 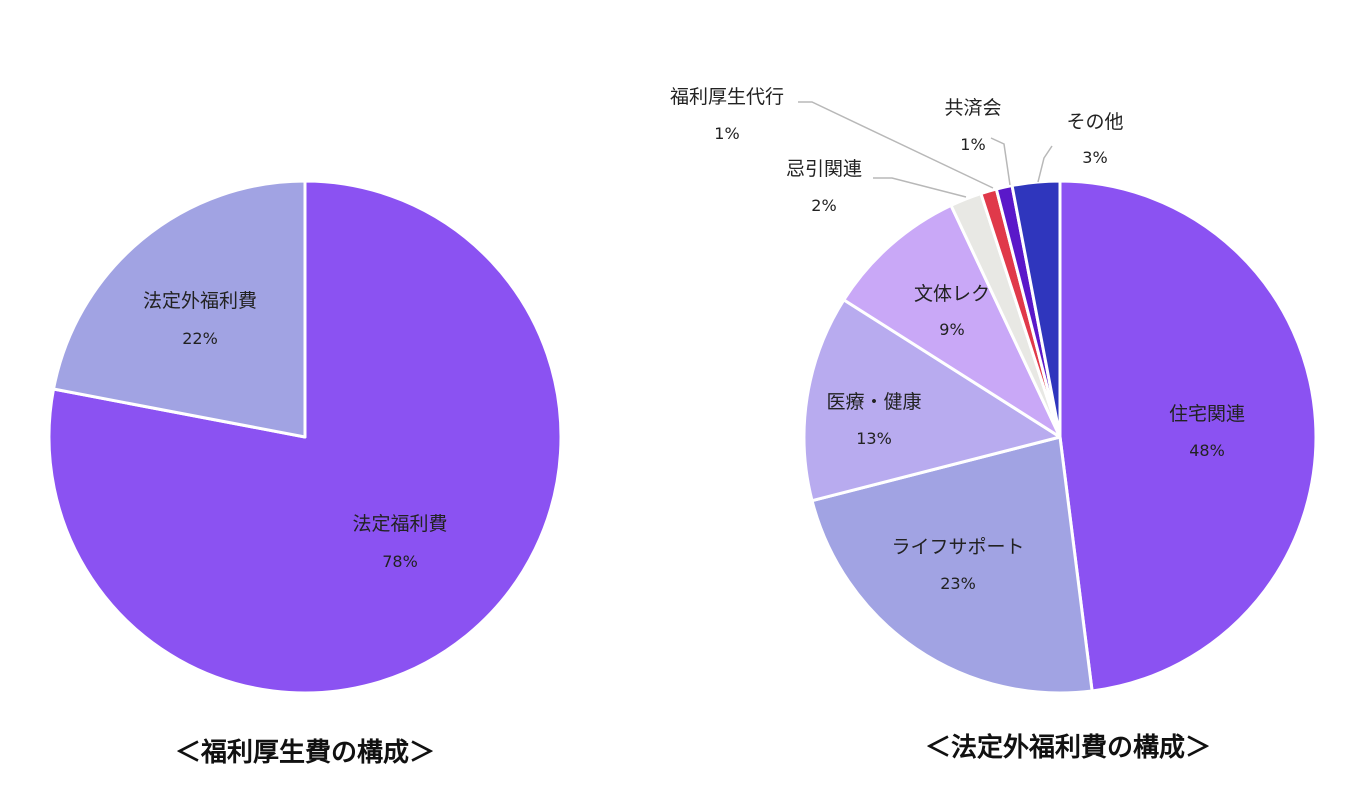 What do you see at coordinates (400, 561) in the screenshot?
I see `pie-0-value-label-0: 78%` at bounding box center [400, 561].